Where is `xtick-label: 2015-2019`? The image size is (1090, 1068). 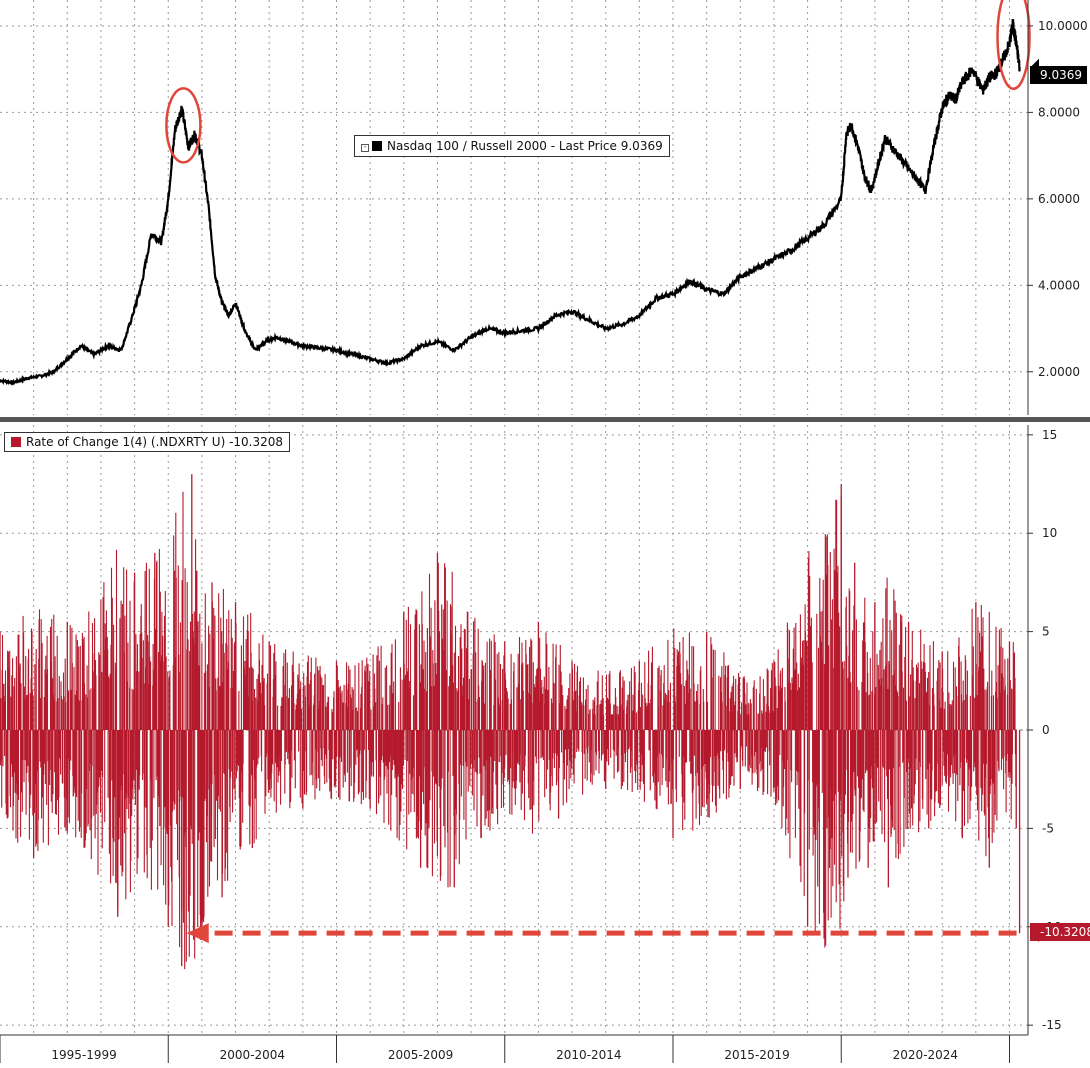 xtick-label: 2015-2019 is located at coordinates (756, 1055).